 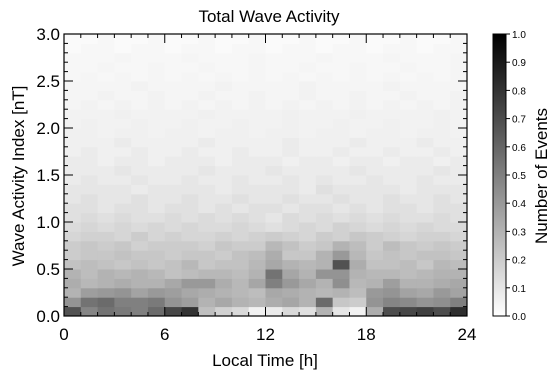 What do you see at coordinates (265, 334) in the screenshot?
I see `x-tick-label: 12` at bounding box center [265, 334].